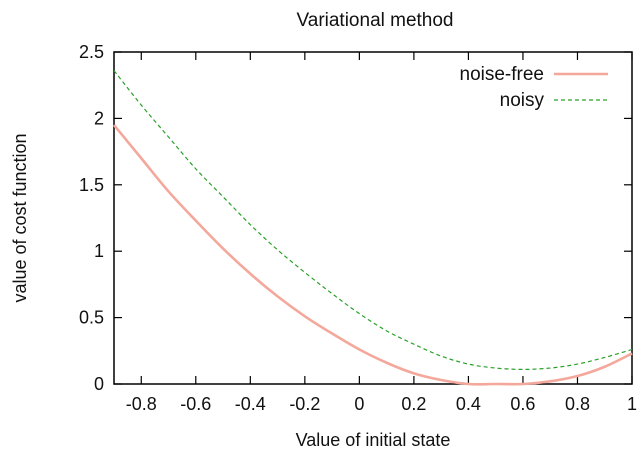 Image resolution: width=642 pixels, height=455 pixels. I want to click on x-tick-label: -0.8, so click(141, 404).